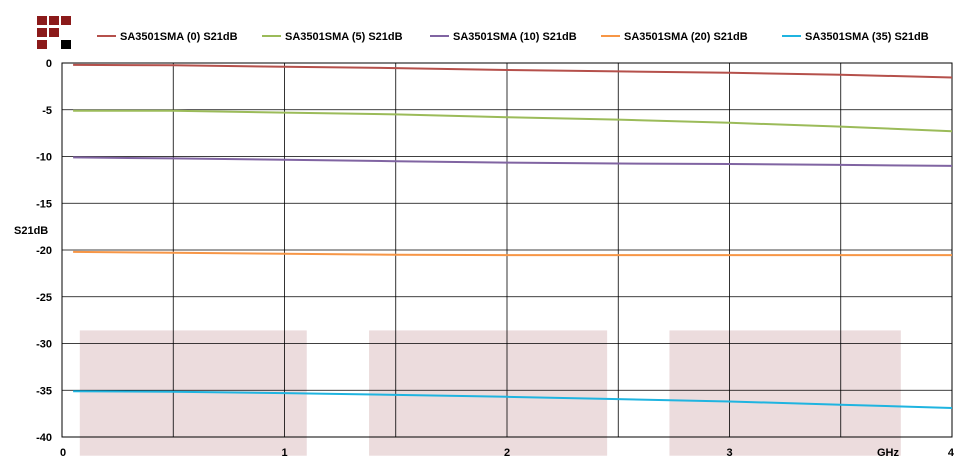  I want to click on x-tick-label: 3, so click(729, 453).